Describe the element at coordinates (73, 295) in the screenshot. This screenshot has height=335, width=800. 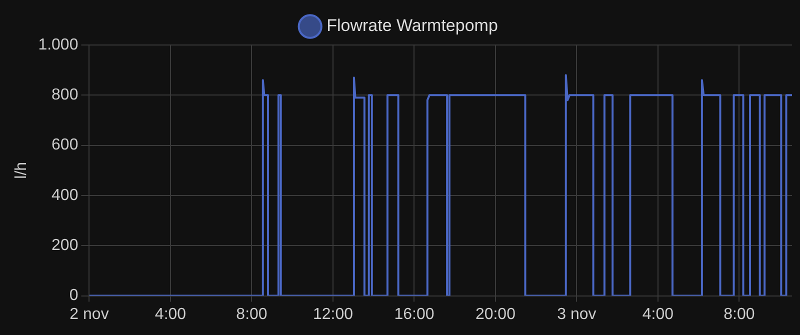
I see `y-tick-label: 0` at that location.